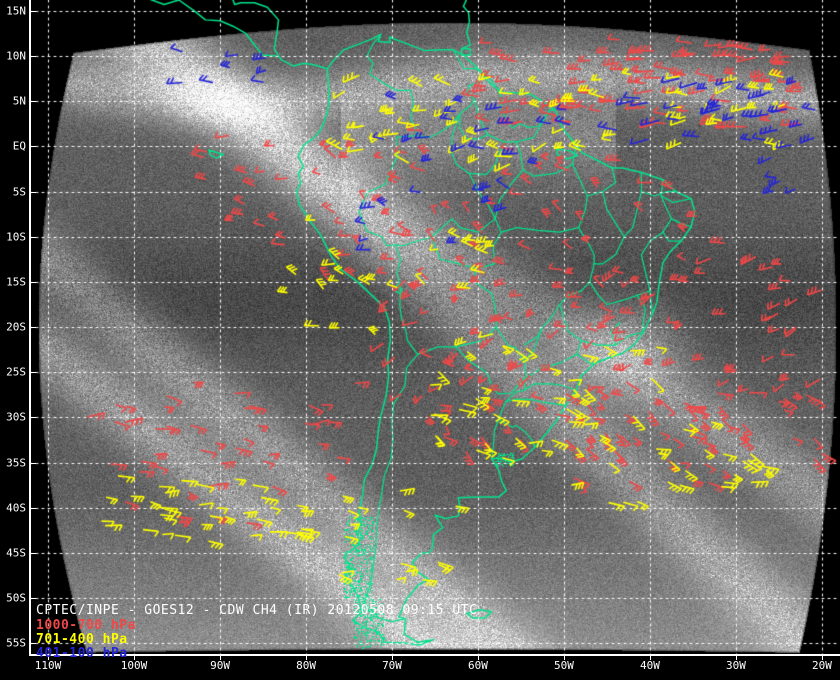 The width and height of the screenshot is (840, 680). I want to click on x-axis-label: 50W, so click(564, 665).